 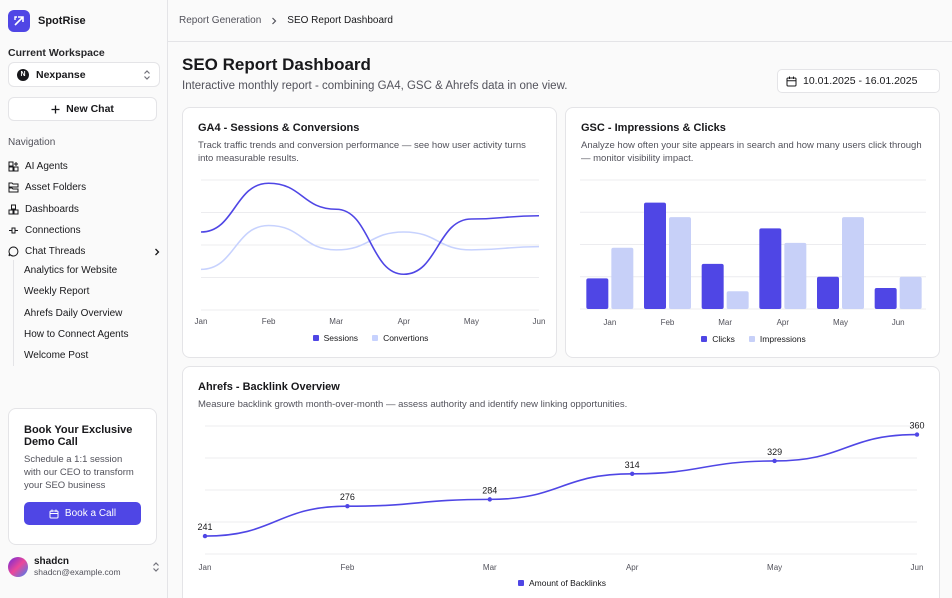 What do you see at coordinates (56, 356) in the screenshot?
I see `thread-item: Welcome Post` at bounding box center [56, 356].